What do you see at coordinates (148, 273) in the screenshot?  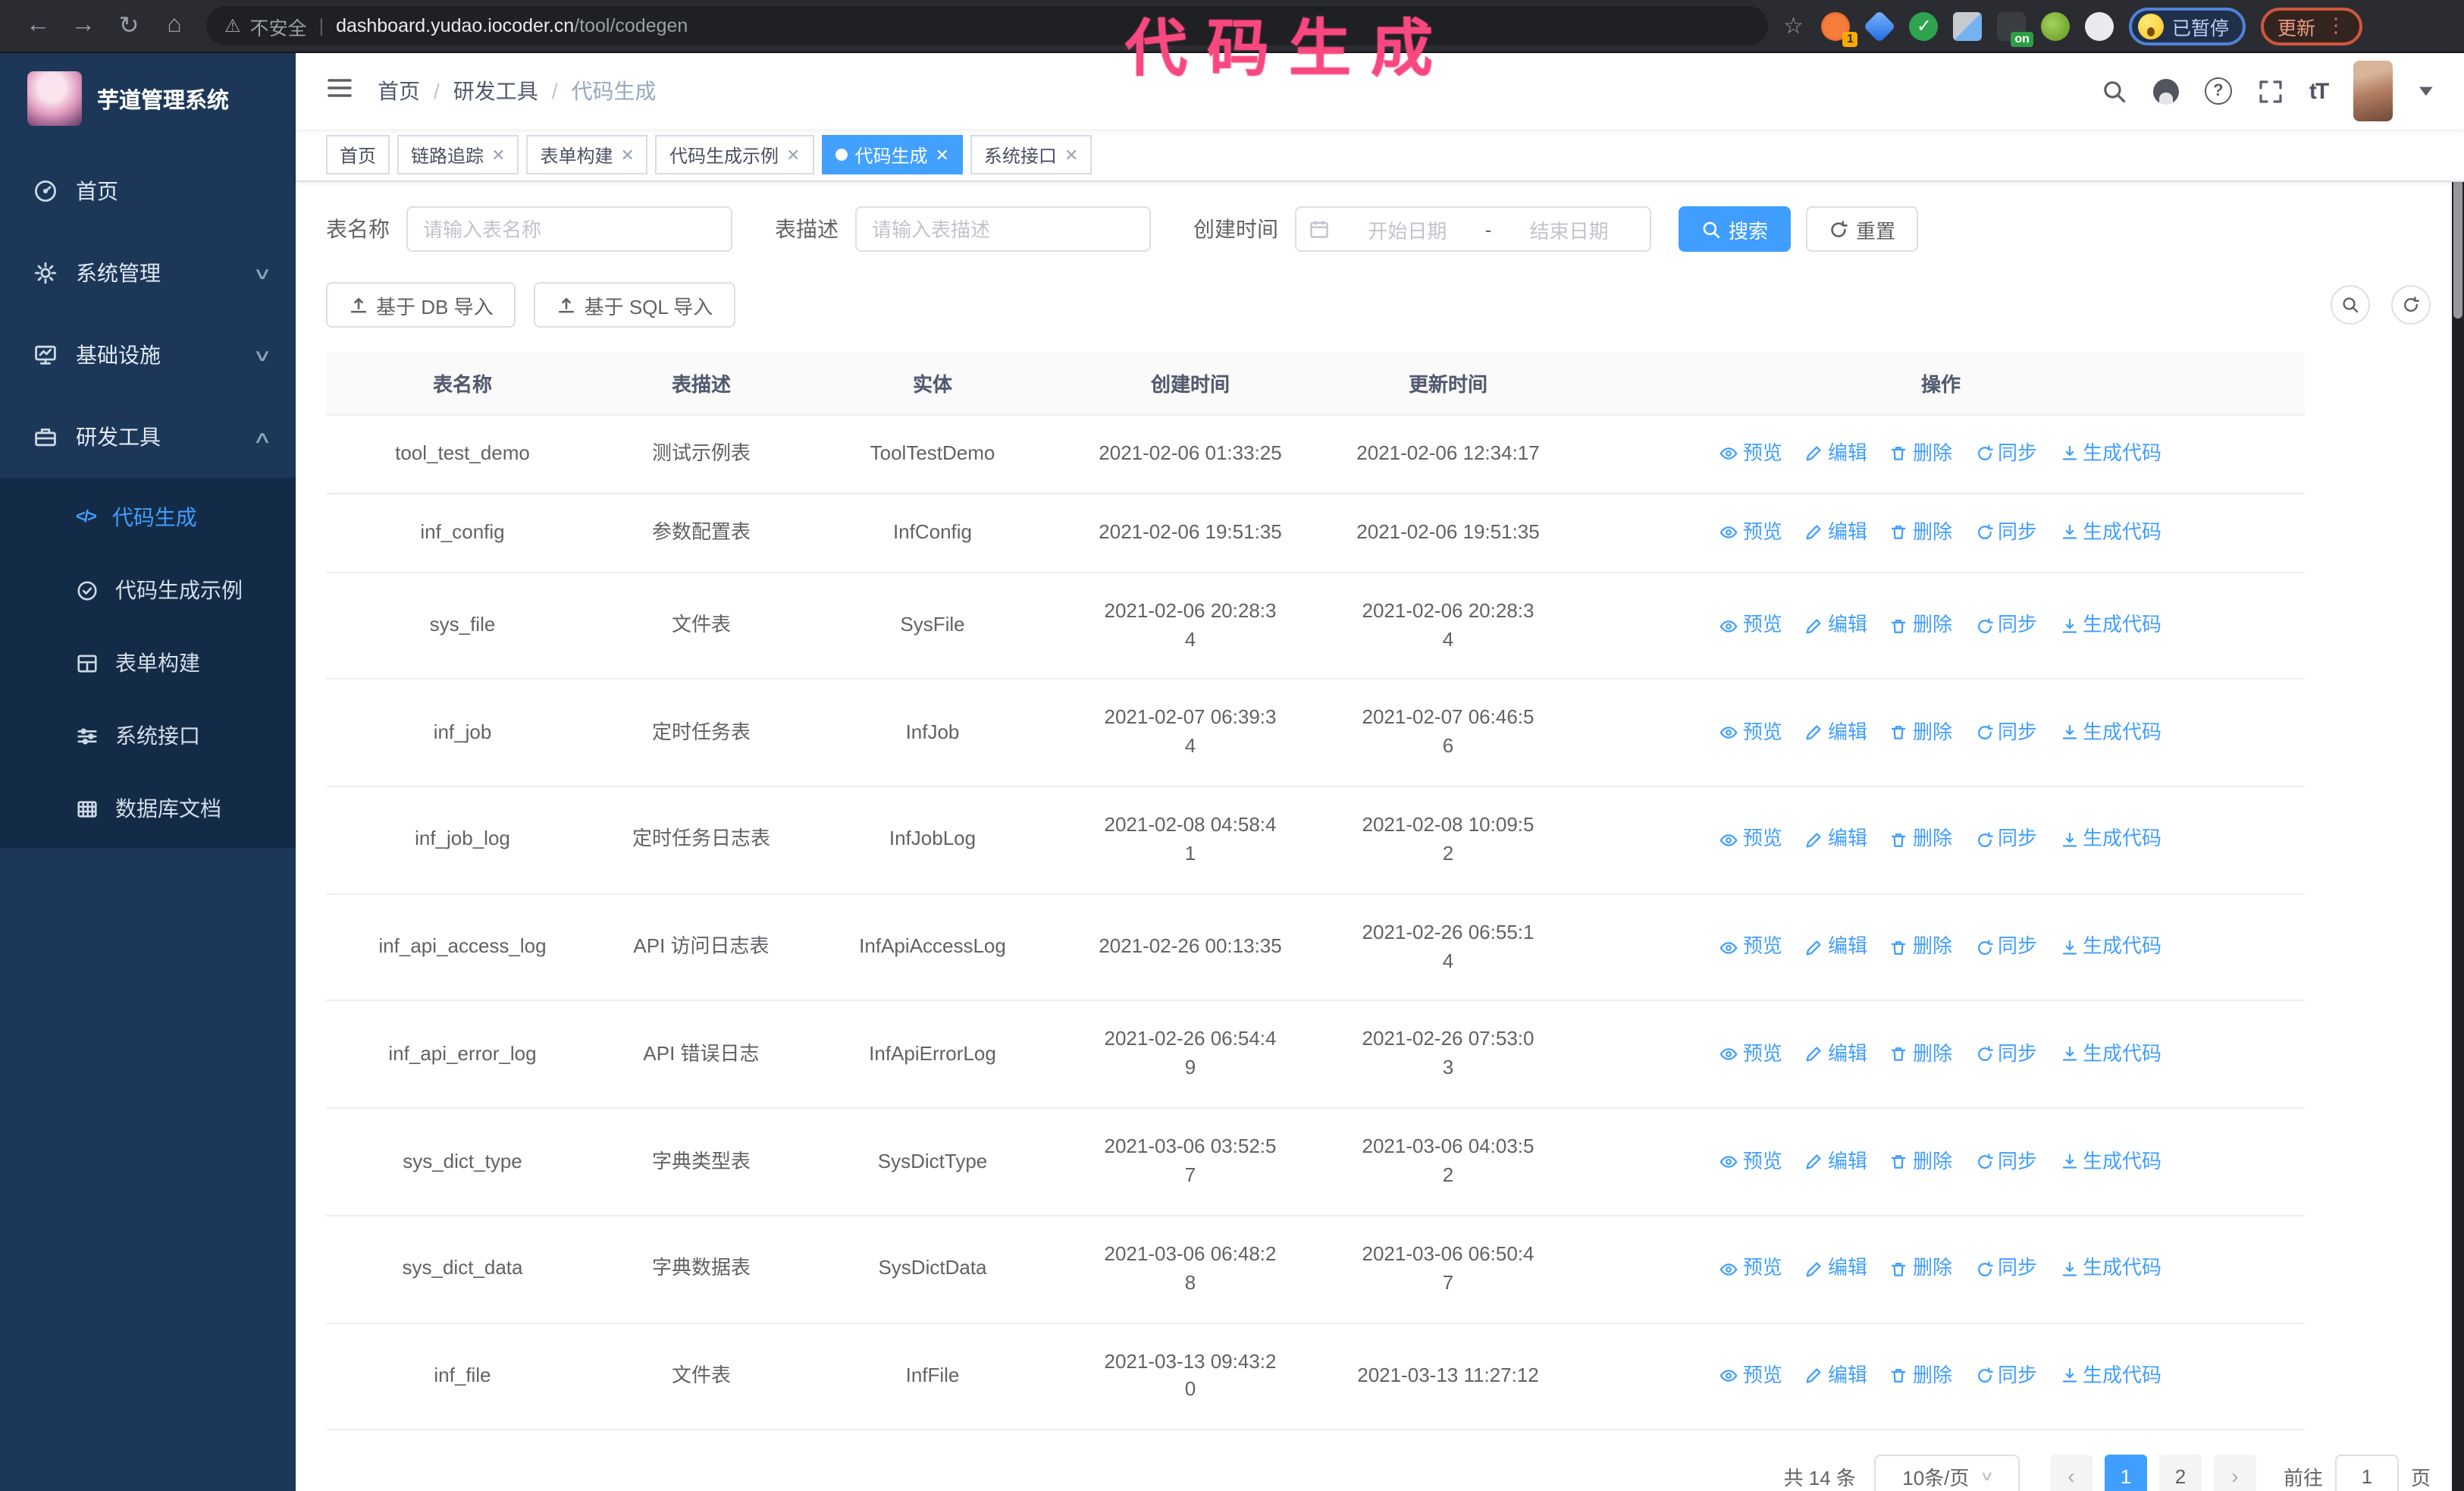 I see `sidebar-item-system: 系统管理 ∨` at bounding box center [148, 273].